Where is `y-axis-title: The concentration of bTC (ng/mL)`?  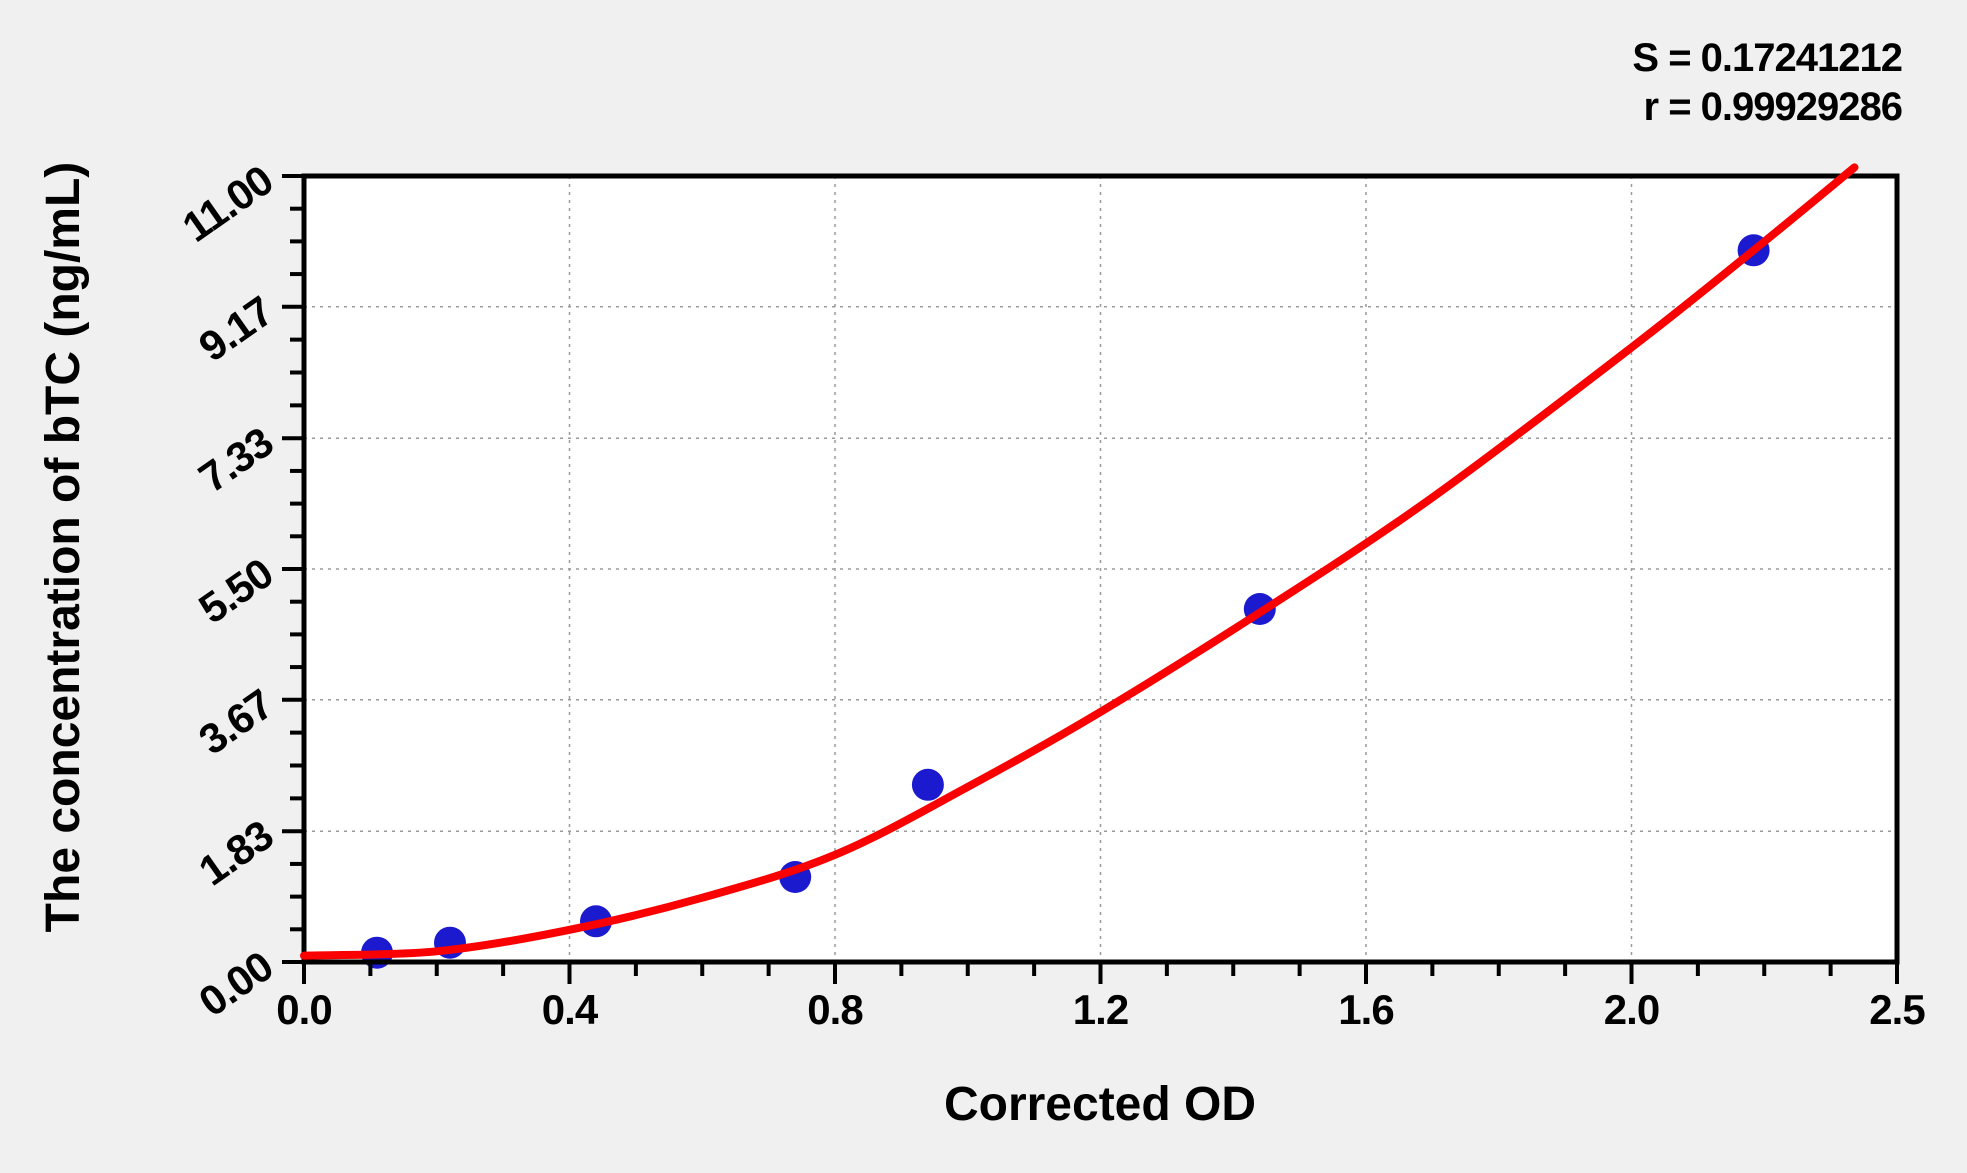
y-axis-title: The concentration of bTC (ng/mL) is located at coordinates (63, 547).